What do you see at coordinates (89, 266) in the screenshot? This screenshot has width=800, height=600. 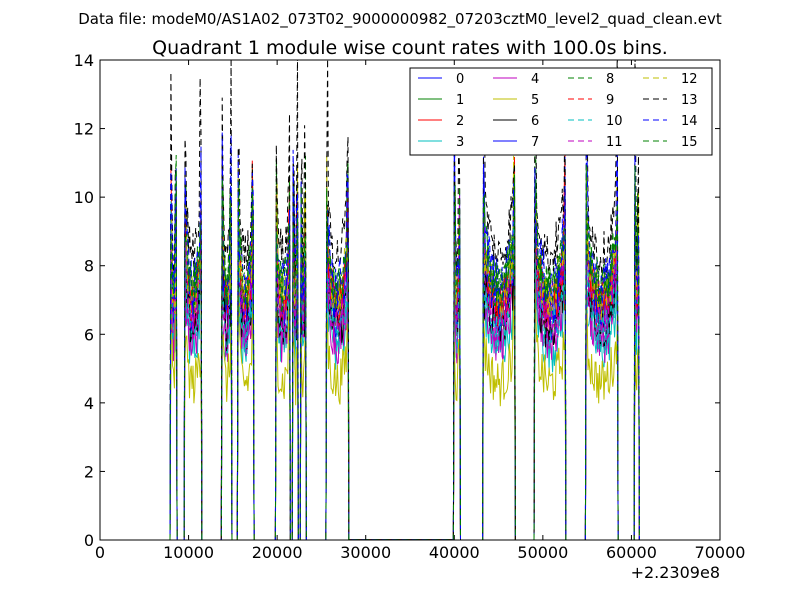 I see `y-tick-label: 8` at bounding box center [89, 266].